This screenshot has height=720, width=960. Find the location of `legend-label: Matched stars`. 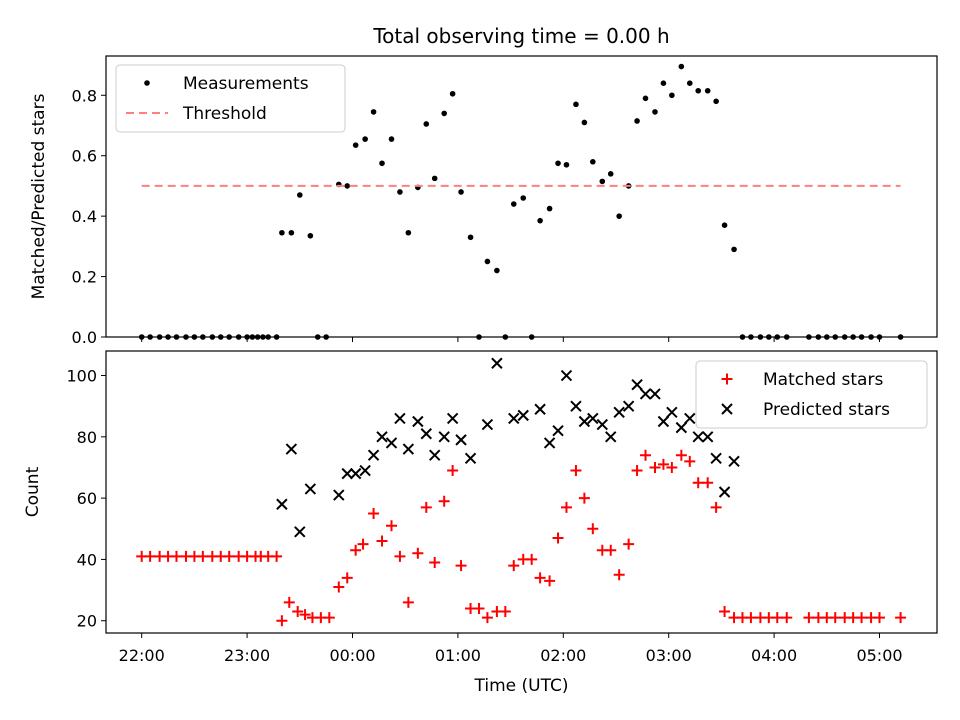

legend-label: Matched stars is located at coordinates (823, 380).